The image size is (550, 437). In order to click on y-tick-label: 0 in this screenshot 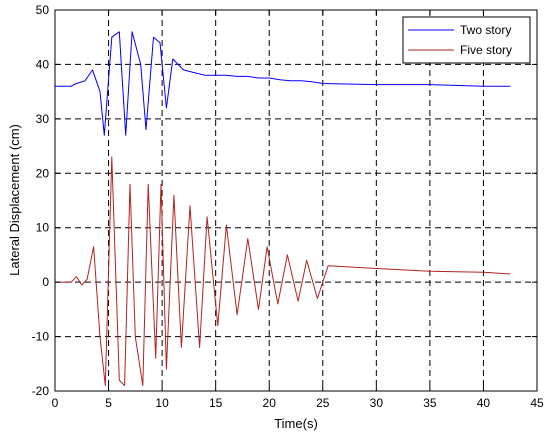, I will do `click(45, 282)`.